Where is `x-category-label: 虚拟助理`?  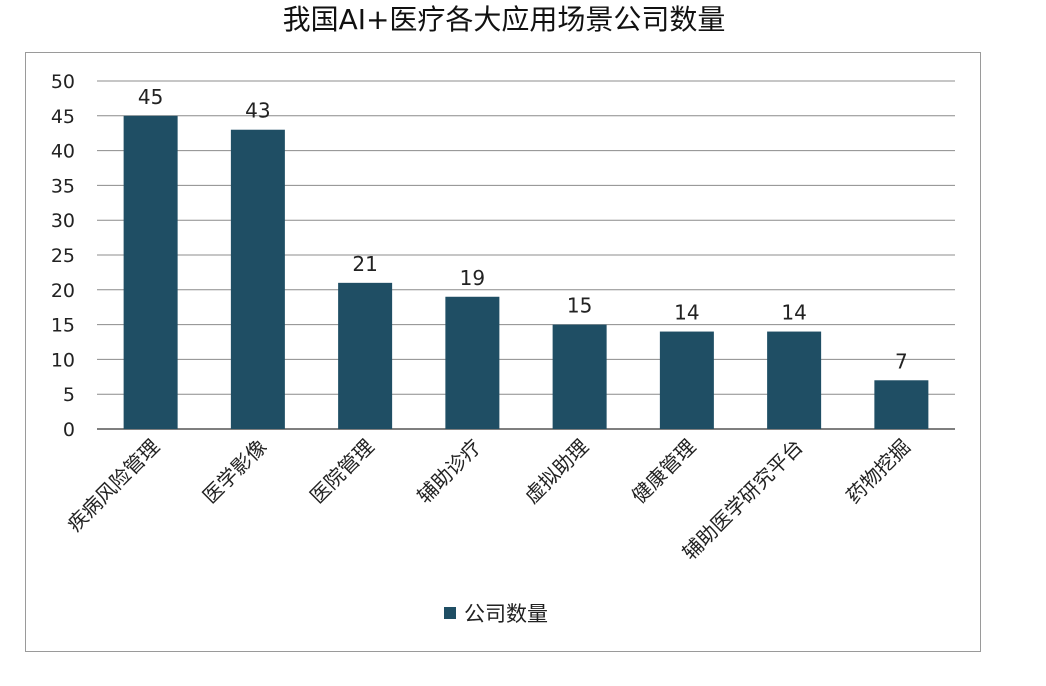
x-category-label: 虚拟助理 is located at coordinates (557, 472).